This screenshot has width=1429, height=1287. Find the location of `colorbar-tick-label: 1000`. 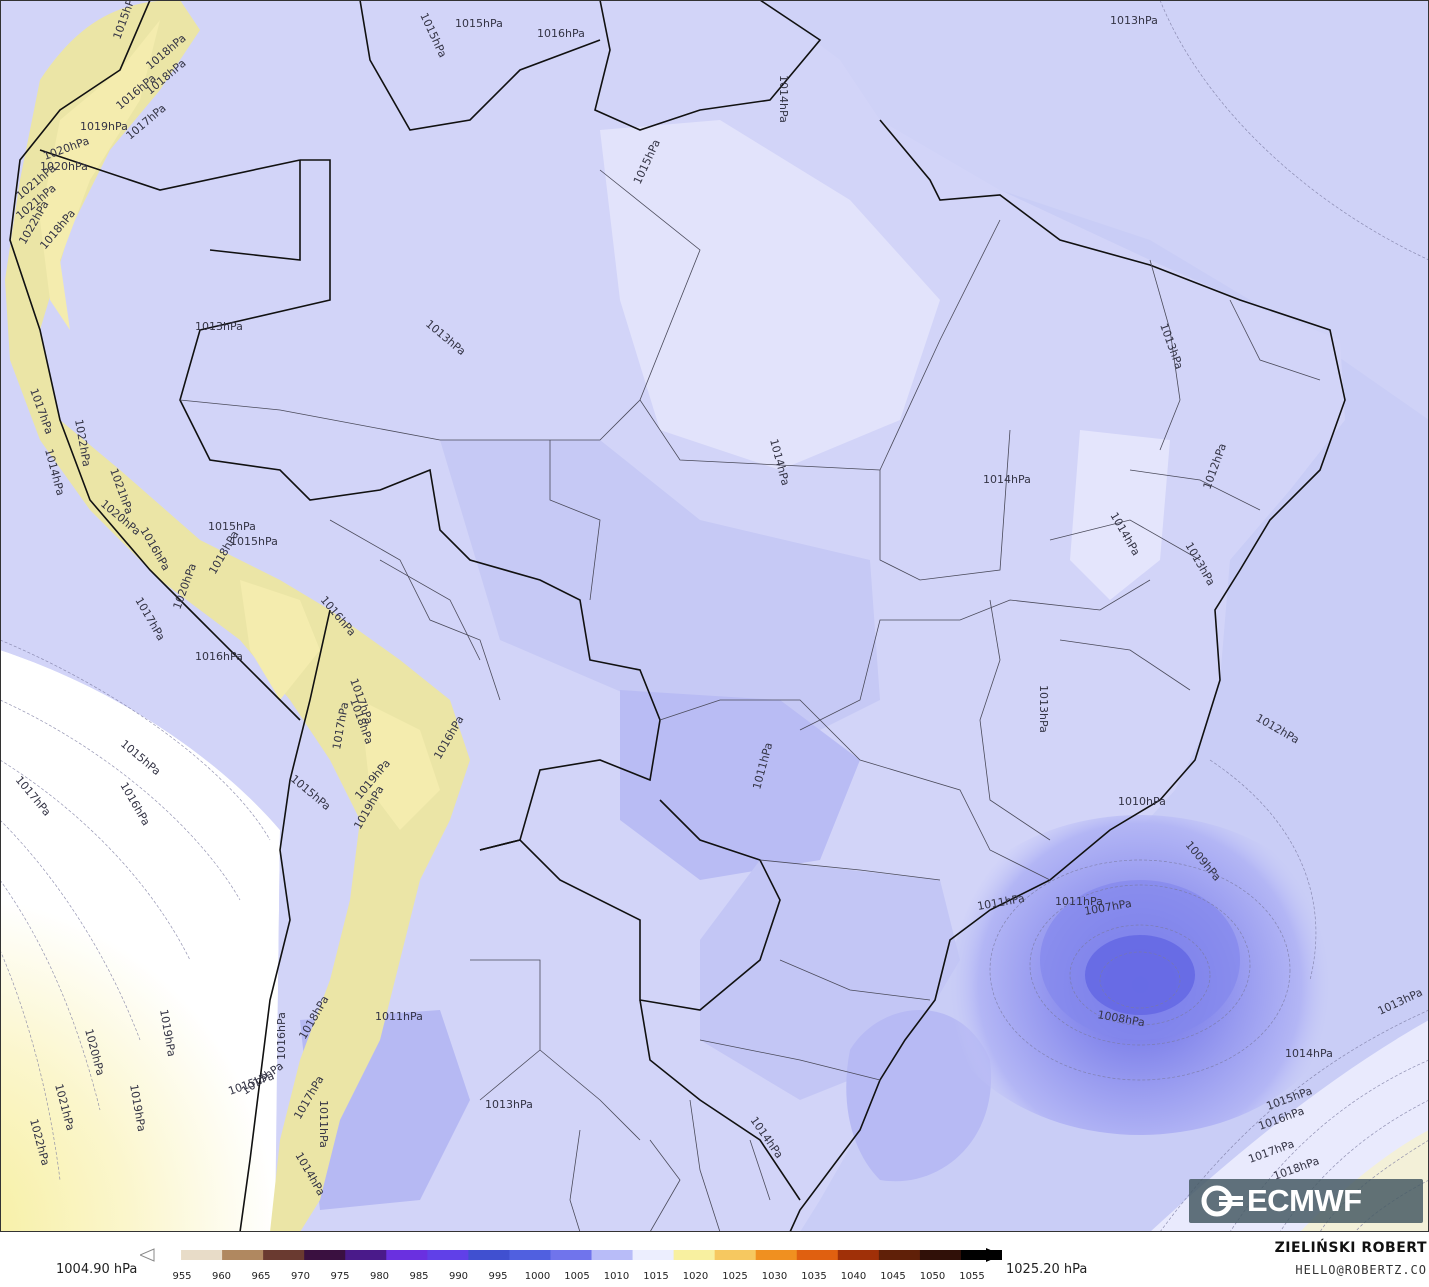

colorbar-tick-label: 1000 is located at coordinates (537, 1276).